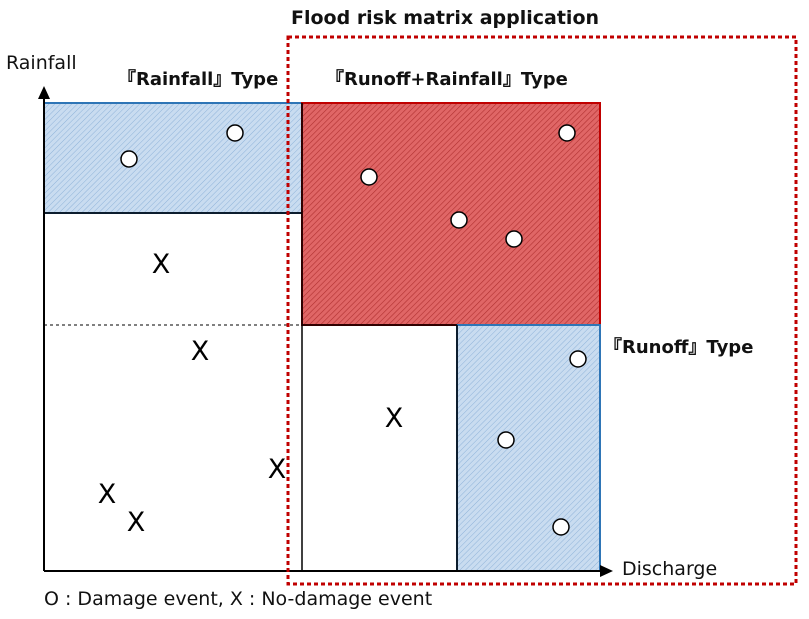 Image resolution: width=809 pixels, height=619 pixels. I want to click on rainfall-type-region, so click(173, 158).